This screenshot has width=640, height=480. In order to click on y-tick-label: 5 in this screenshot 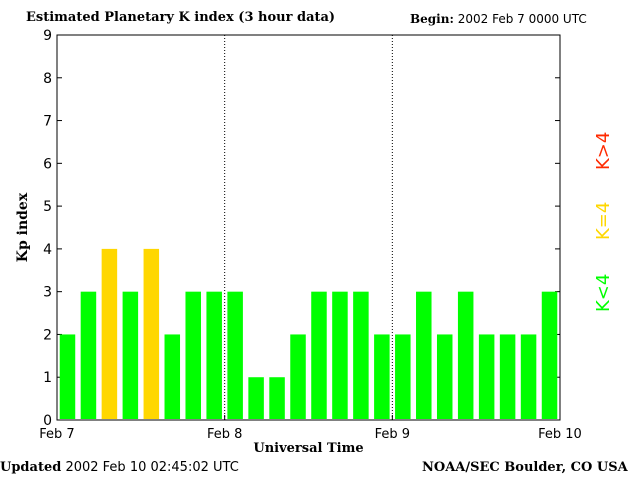, I will do `click(47, 207)`.